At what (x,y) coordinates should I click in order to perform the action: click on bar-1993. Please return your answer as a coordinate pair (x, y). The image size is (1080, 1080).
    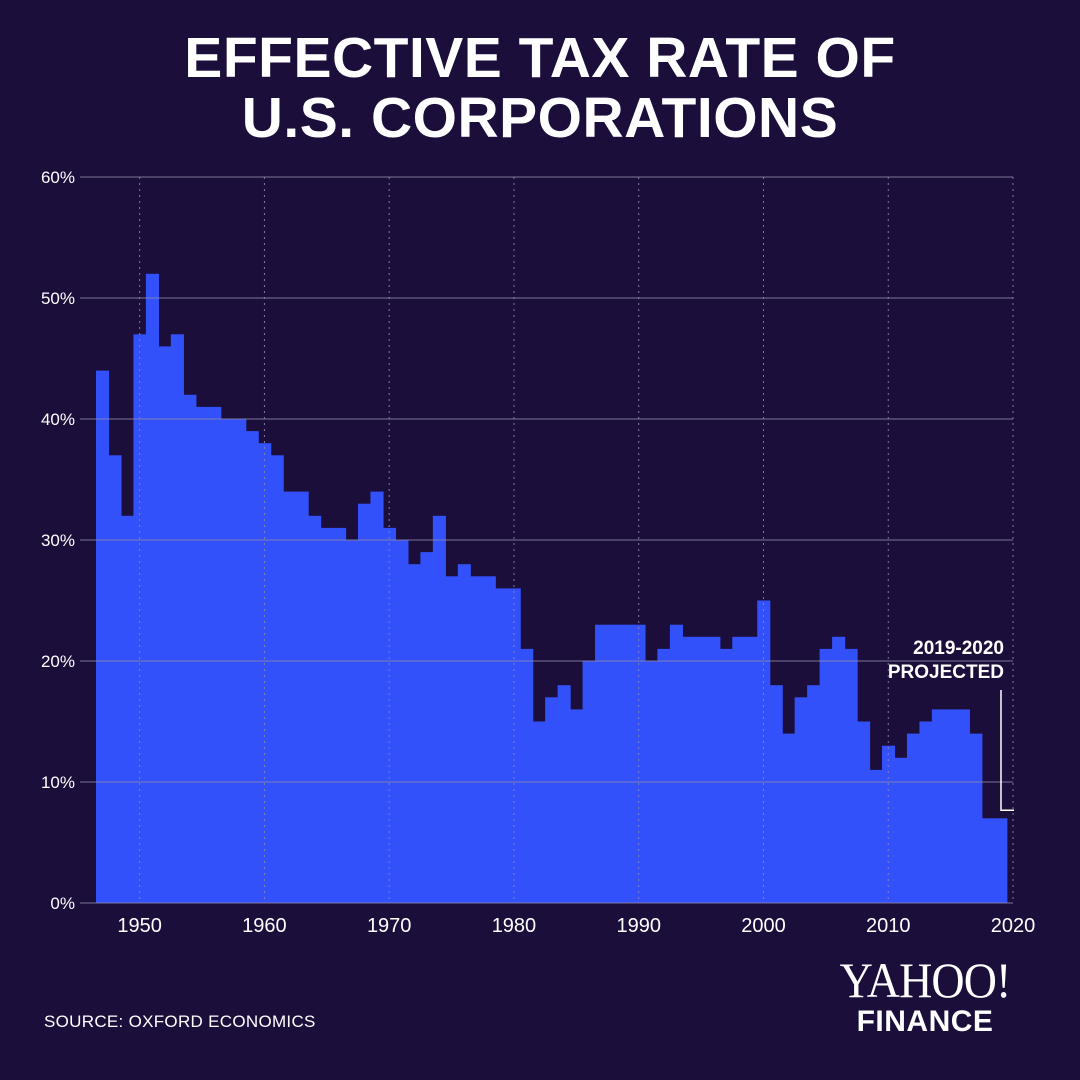
    Looking at the image, I should click on (676, 763).